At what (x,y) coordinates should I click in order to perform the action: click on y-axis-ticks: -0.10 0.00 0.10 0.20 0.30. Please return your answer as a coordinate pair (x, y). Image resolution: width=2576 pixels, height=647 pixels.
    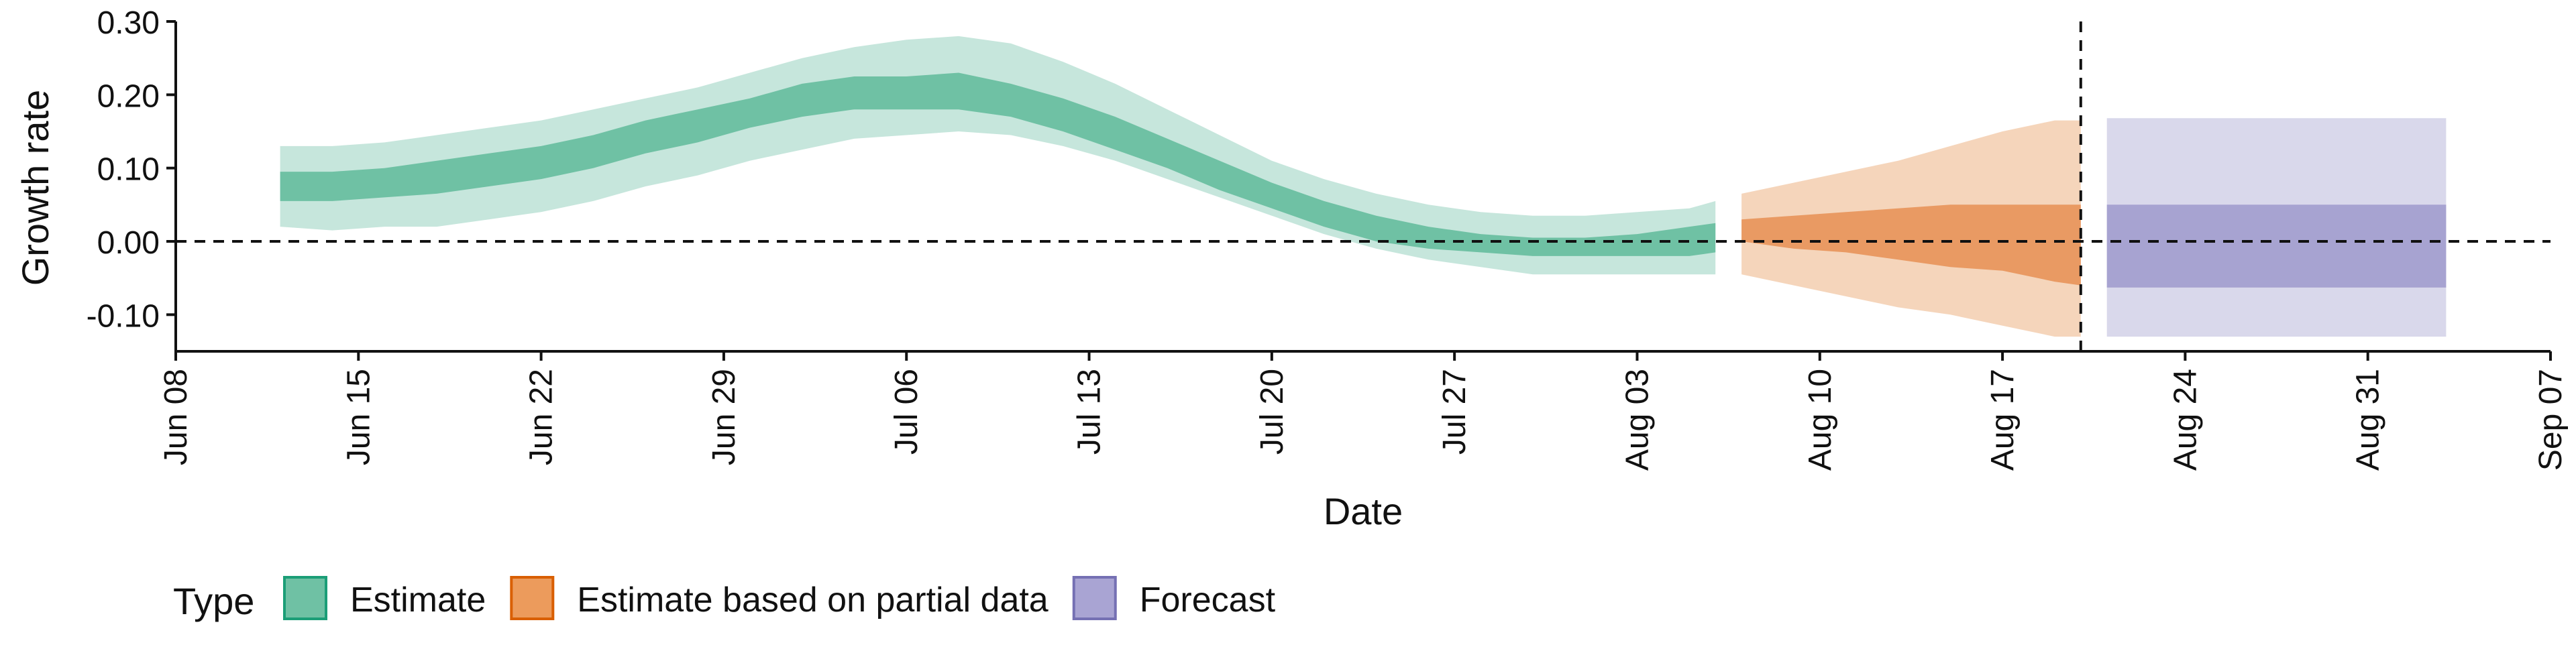
    Looking at the image, I should click on (131, 169).